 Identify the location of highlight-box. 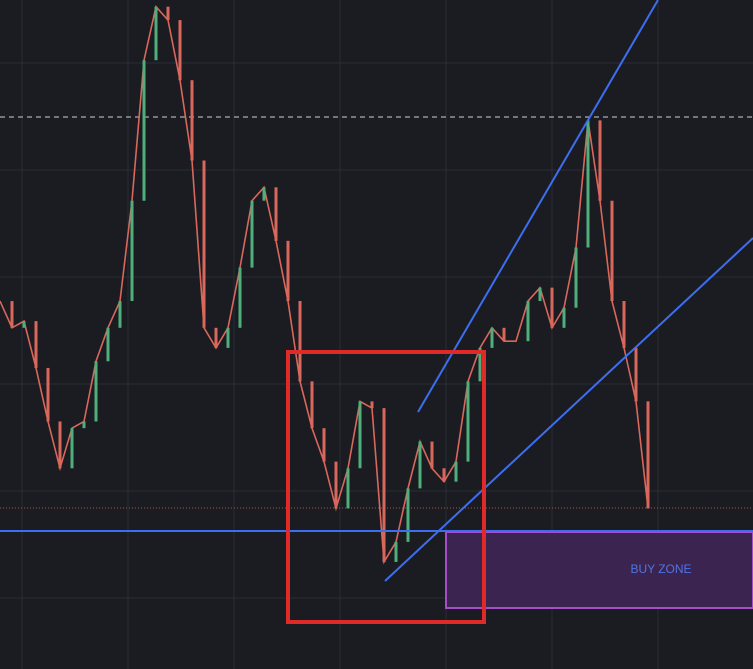
(386, 487).